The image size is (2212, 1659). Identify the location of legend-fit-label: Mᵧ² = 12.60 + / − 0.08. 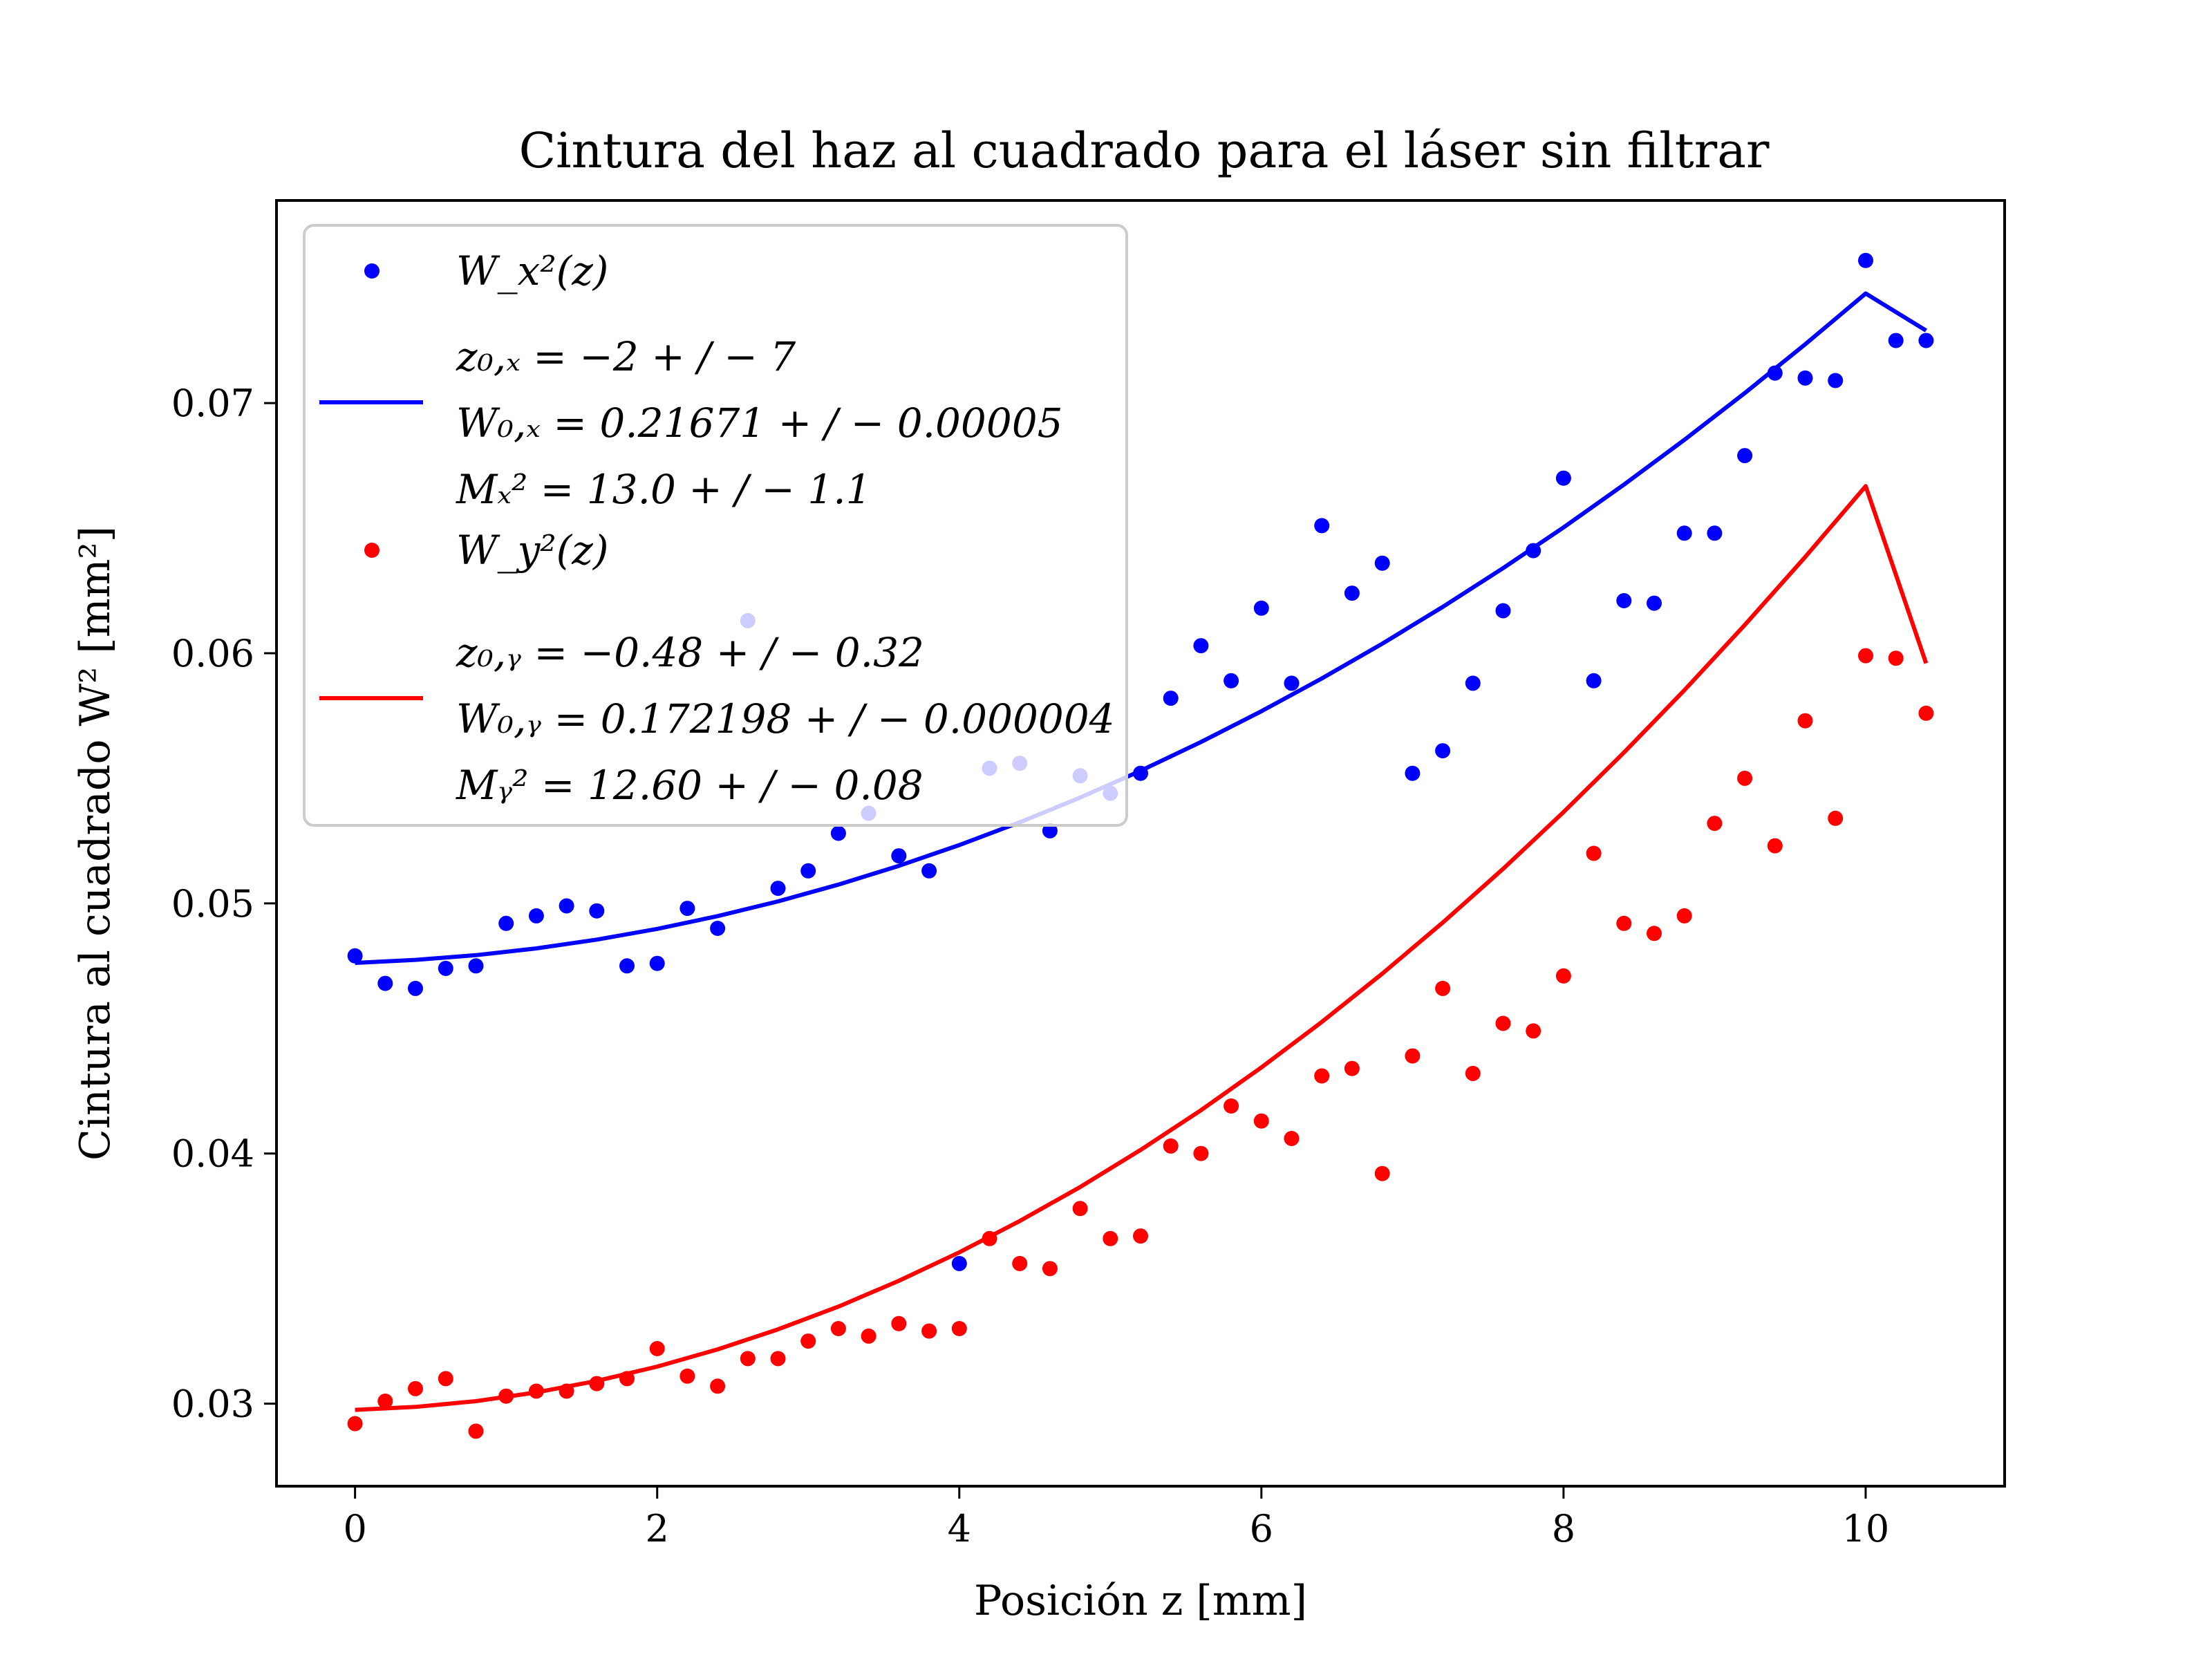
(690, 786).